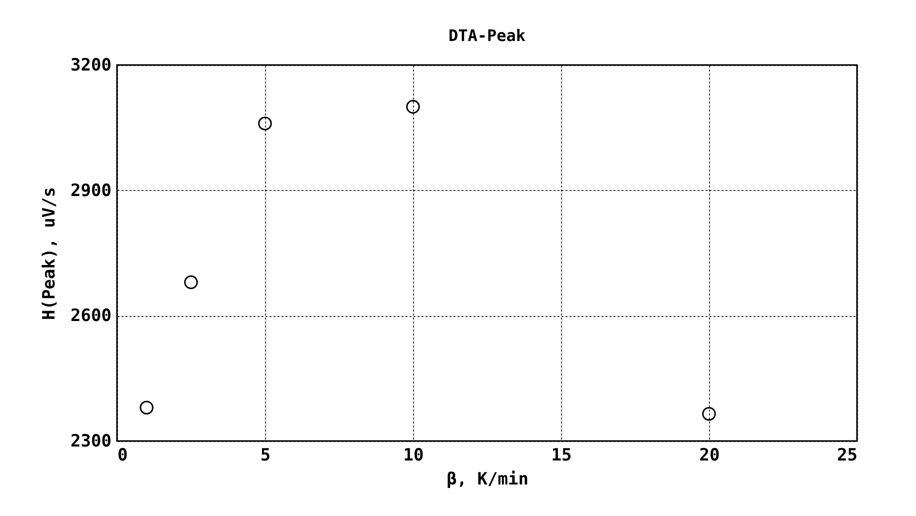 This screenshot has width=916, height=516. Describe the element at coordinates (561, 456) in the screenshot. I see `x-tick-label: 15` at that location.